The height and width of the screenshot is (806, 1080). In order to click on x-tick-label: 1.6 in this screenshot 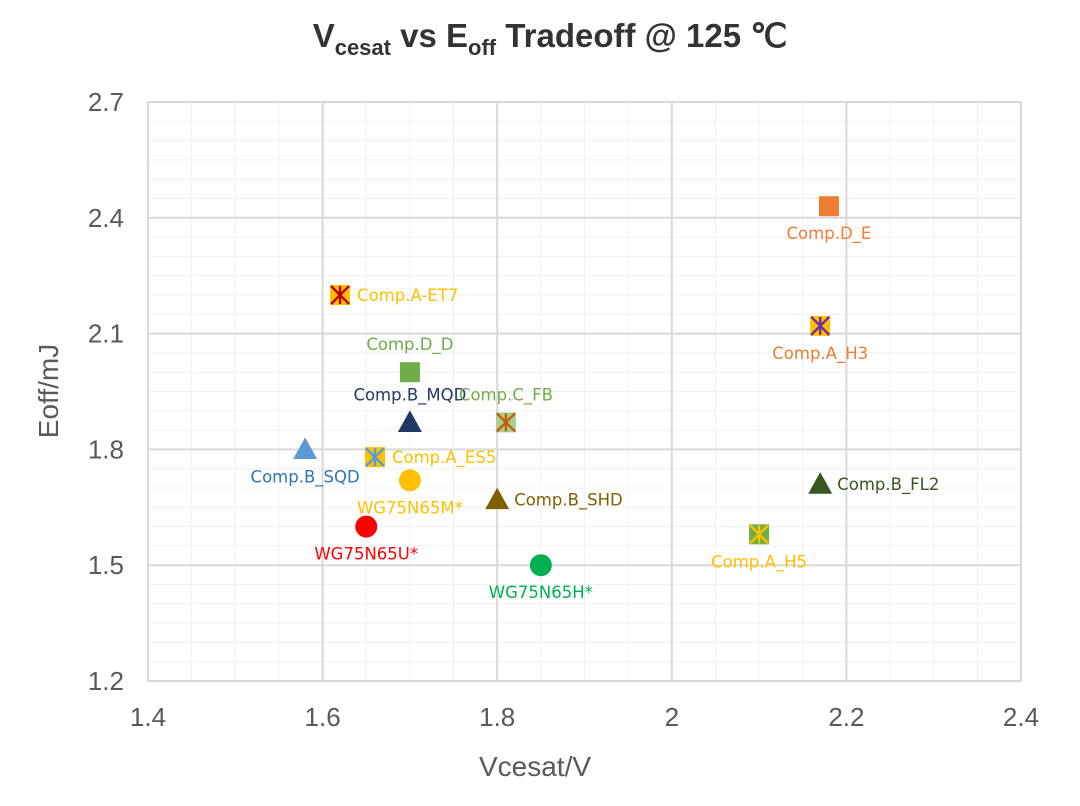, I will do `click(323, 717)`.